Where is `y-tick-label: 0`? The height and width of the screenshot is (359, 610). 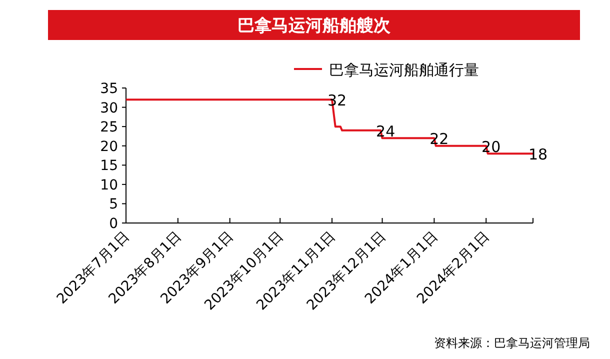
y-tick-label: 0 is located at coordinates (113, 224).